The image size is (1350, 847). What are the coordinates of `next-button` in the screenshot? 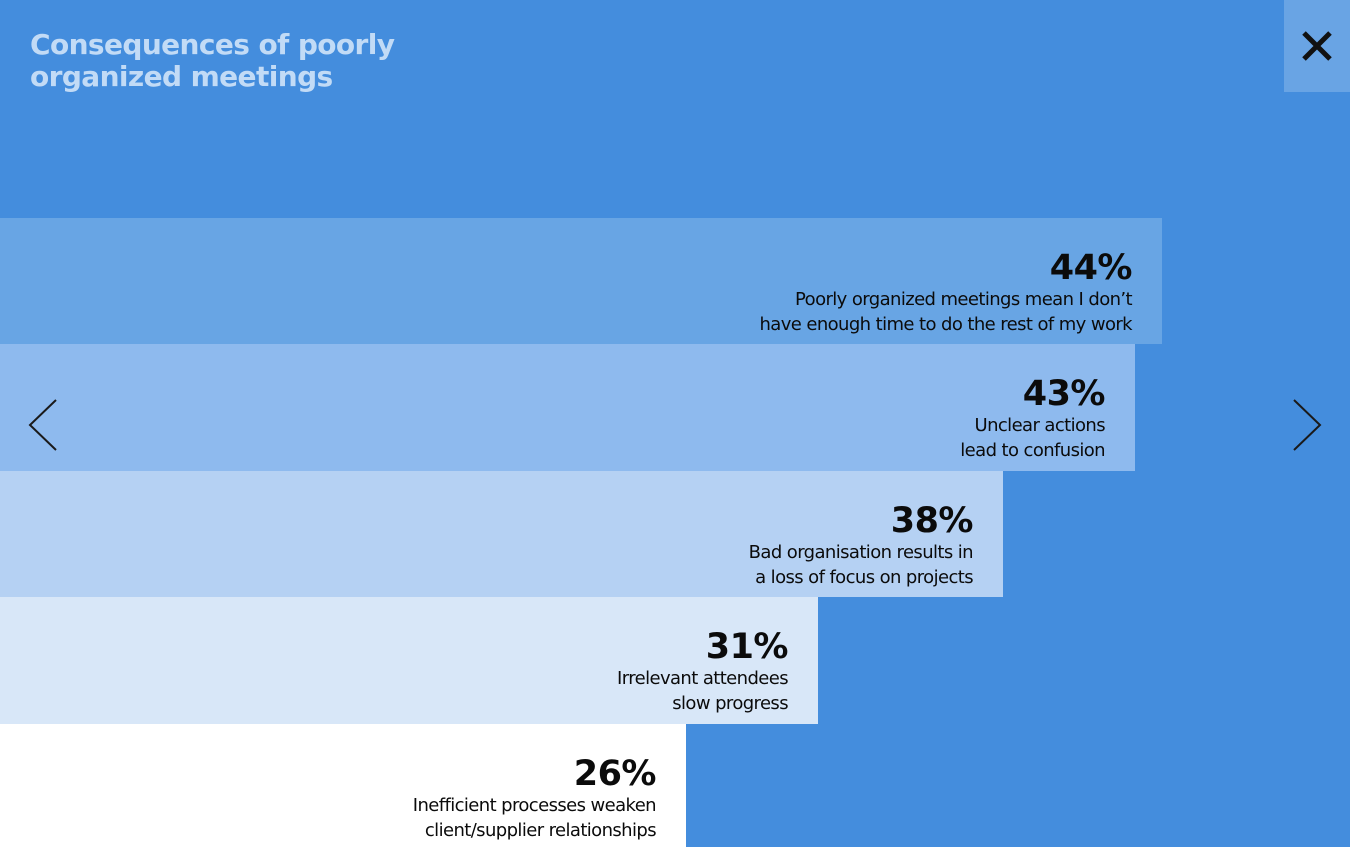 It's located at (1307, 425).